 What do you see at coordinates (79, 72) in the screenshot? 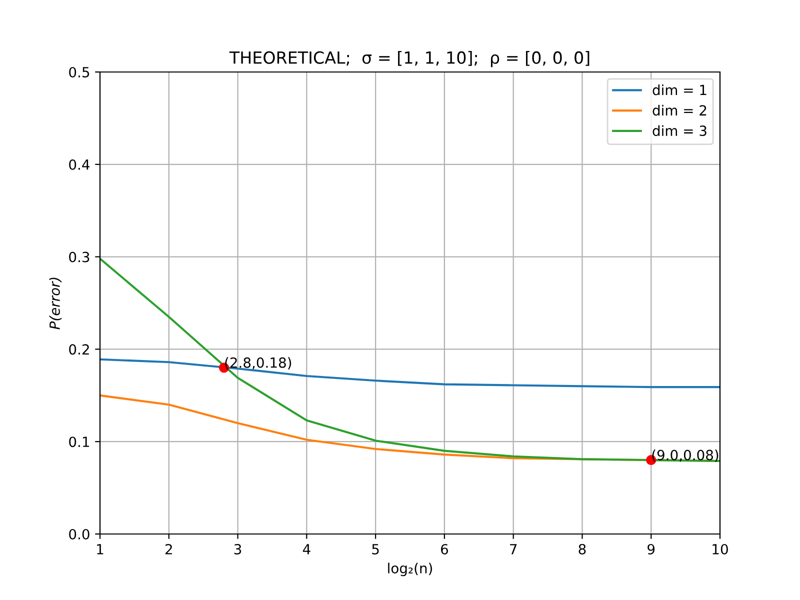
I see `y-tick-label: 0.5` at bounding box center [79, 72].